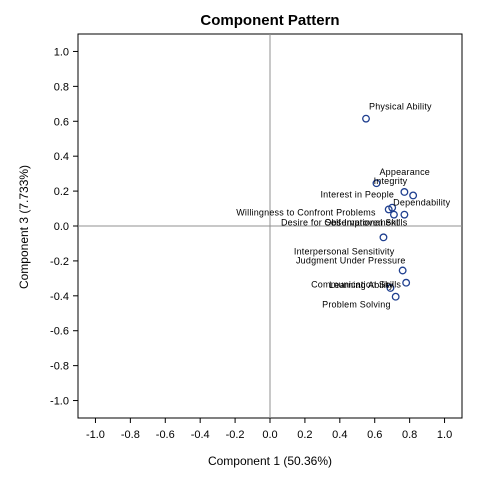  I want to click on data-point-label: Dependability, so click(421, 203).